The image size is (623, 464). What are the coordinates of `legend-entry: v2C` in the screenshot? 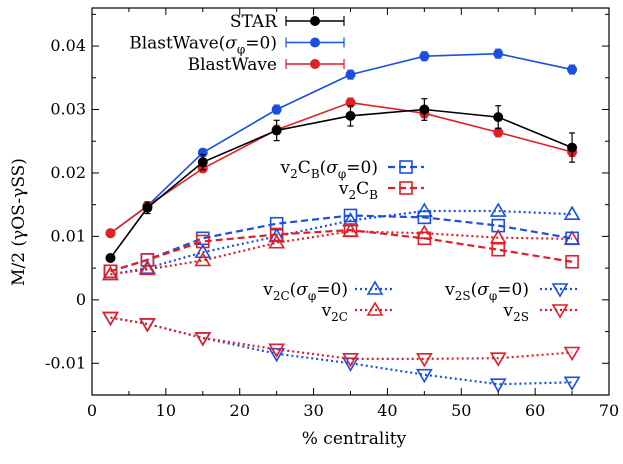 It's located at (358, 312).